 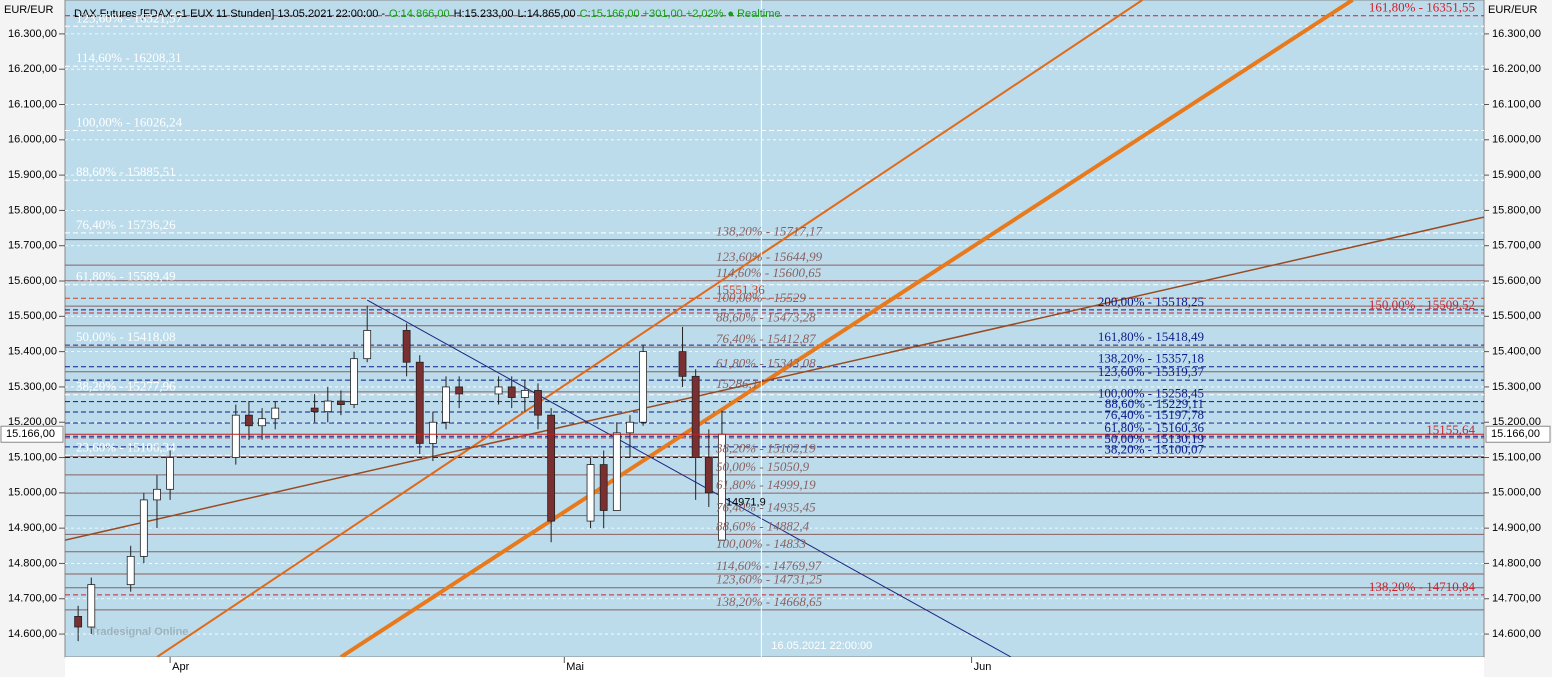 I want to click on fib-label: 161,80% - 16351,55, so click(x=1422, y=7).